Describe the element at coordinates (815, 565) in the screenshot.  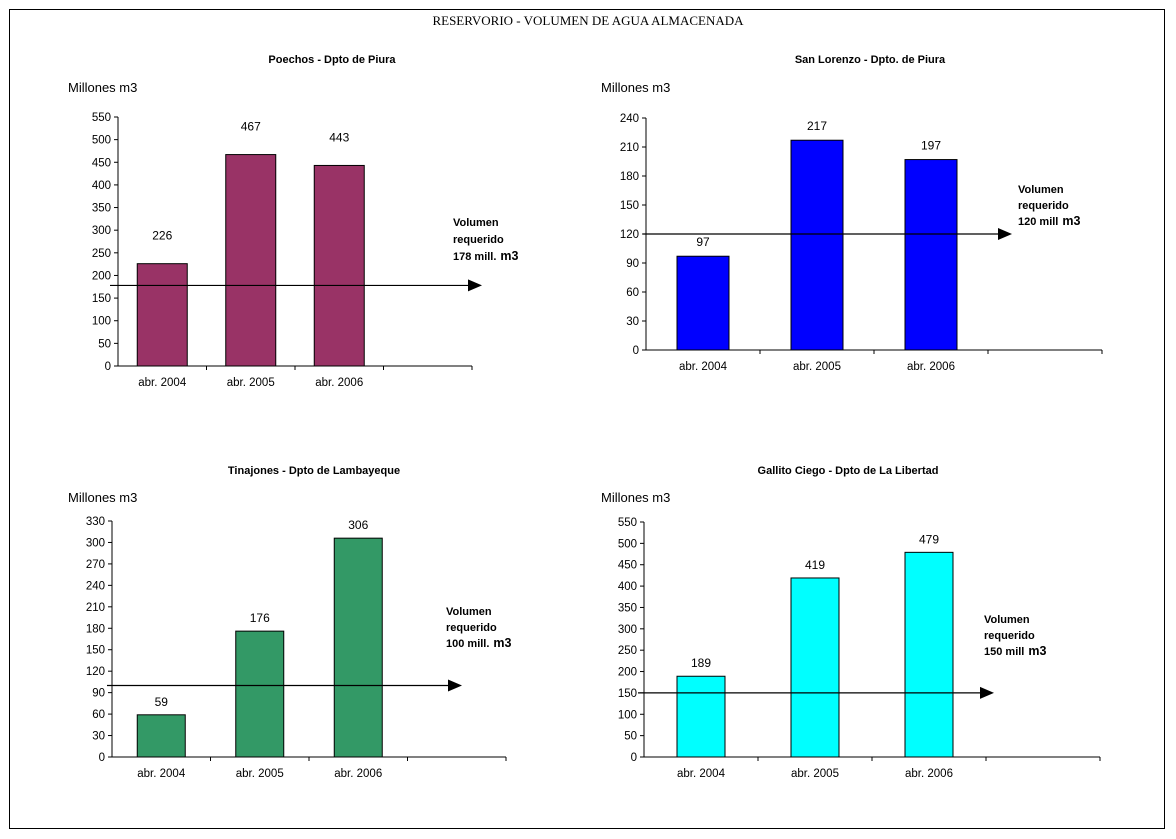
I see `data-label: 419` at that location.